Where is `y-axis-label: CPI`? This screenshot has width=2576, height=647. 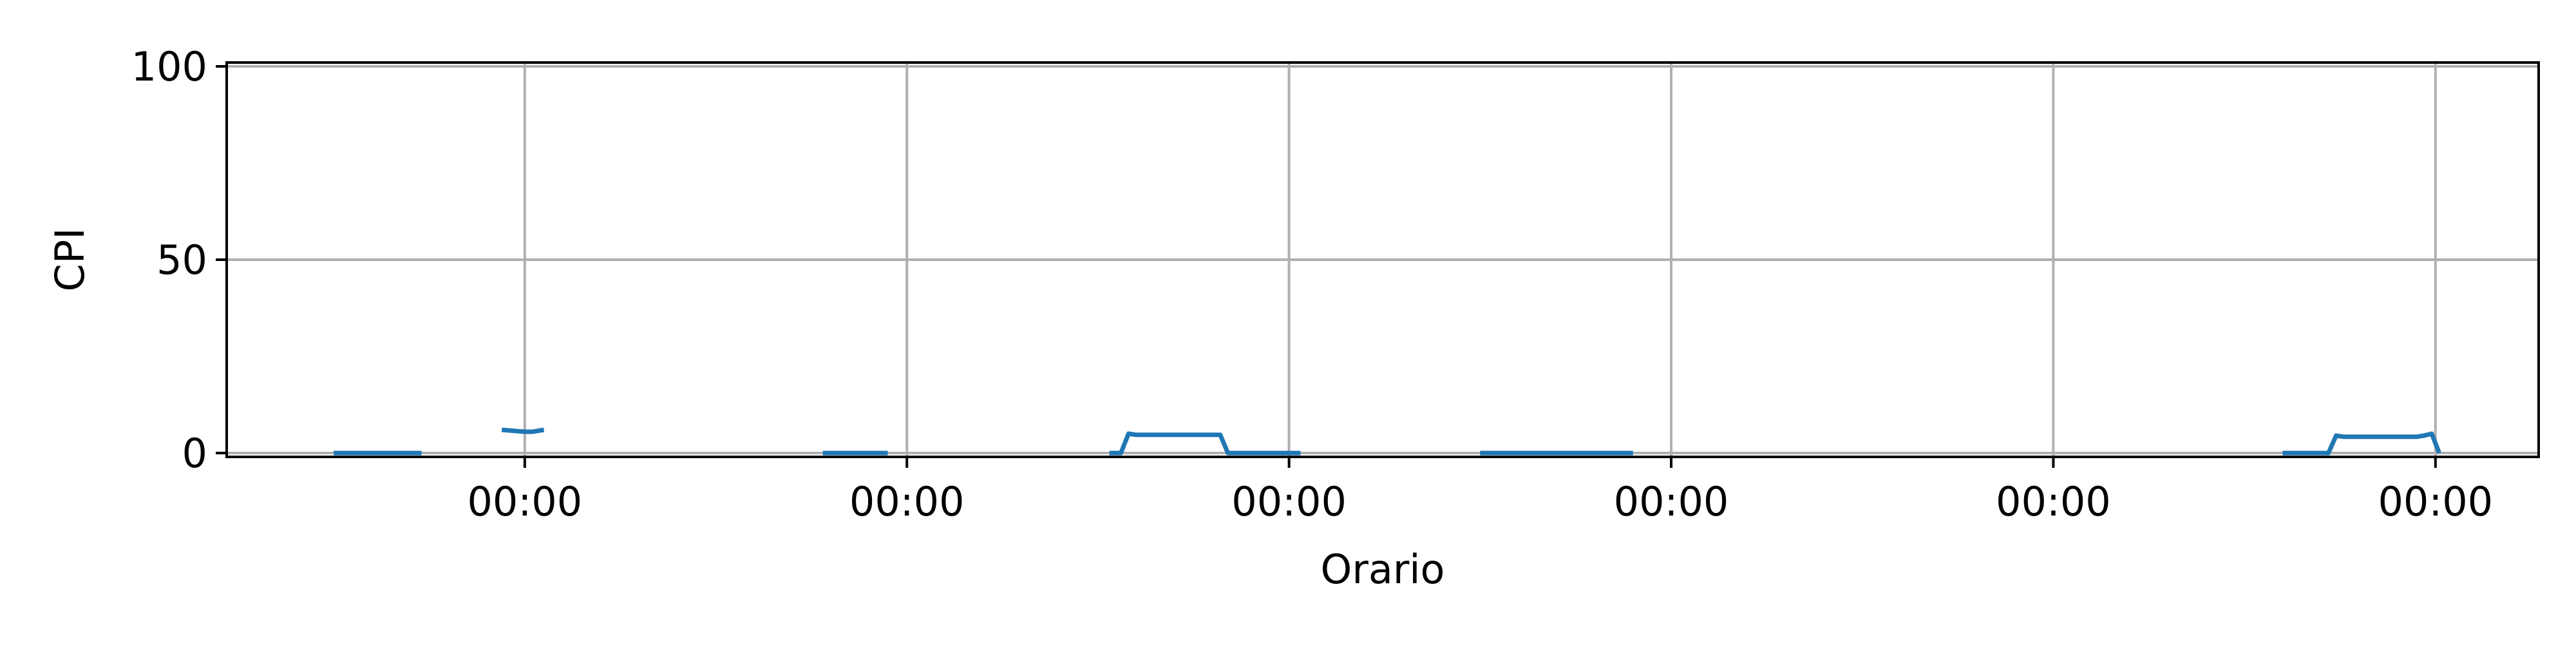 y-axis-label: CPI is located at coordinates (69, 260).